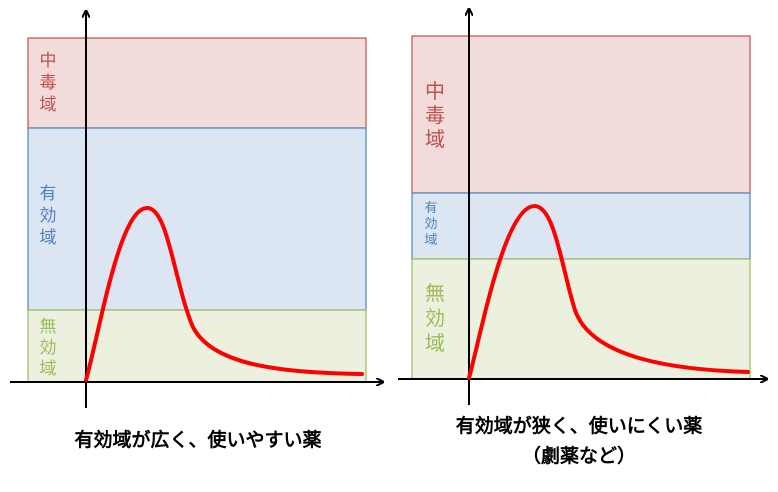  I want to click on right-toxic-zone, so click(581, 114).